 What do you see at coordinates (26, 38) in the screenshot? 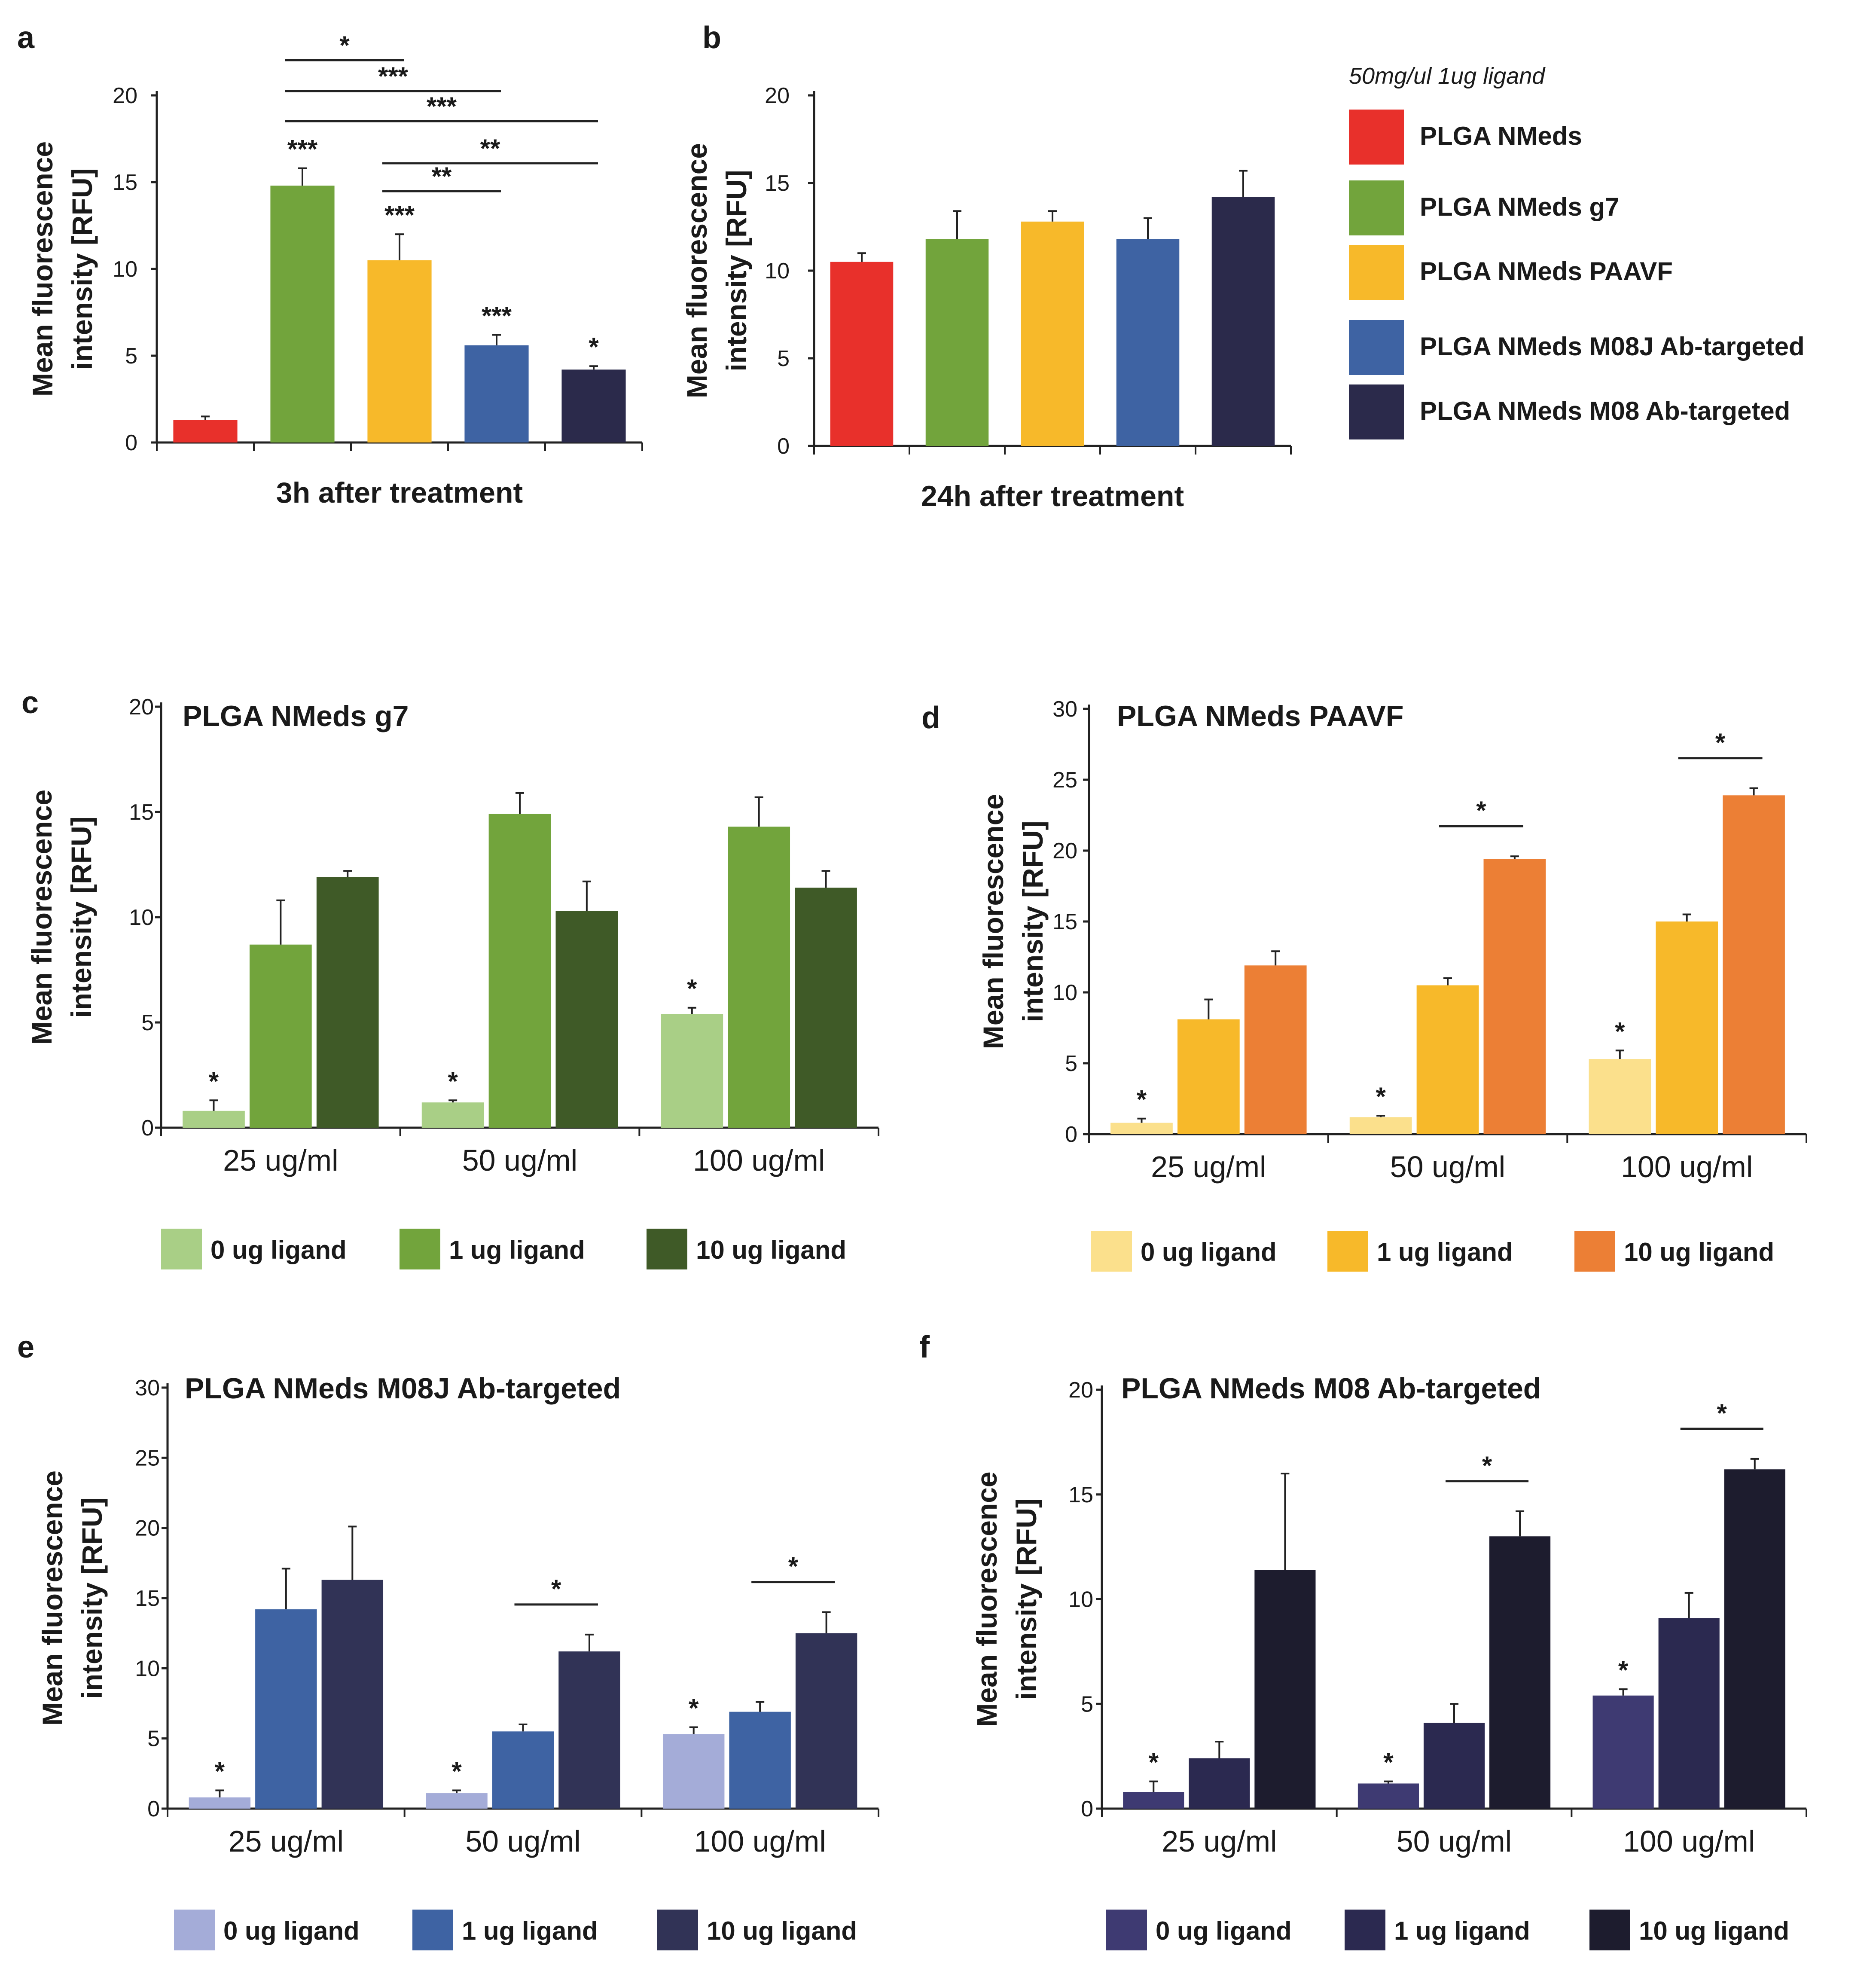
I see `panel-a-letter: a` at bounding box center [26, 38].